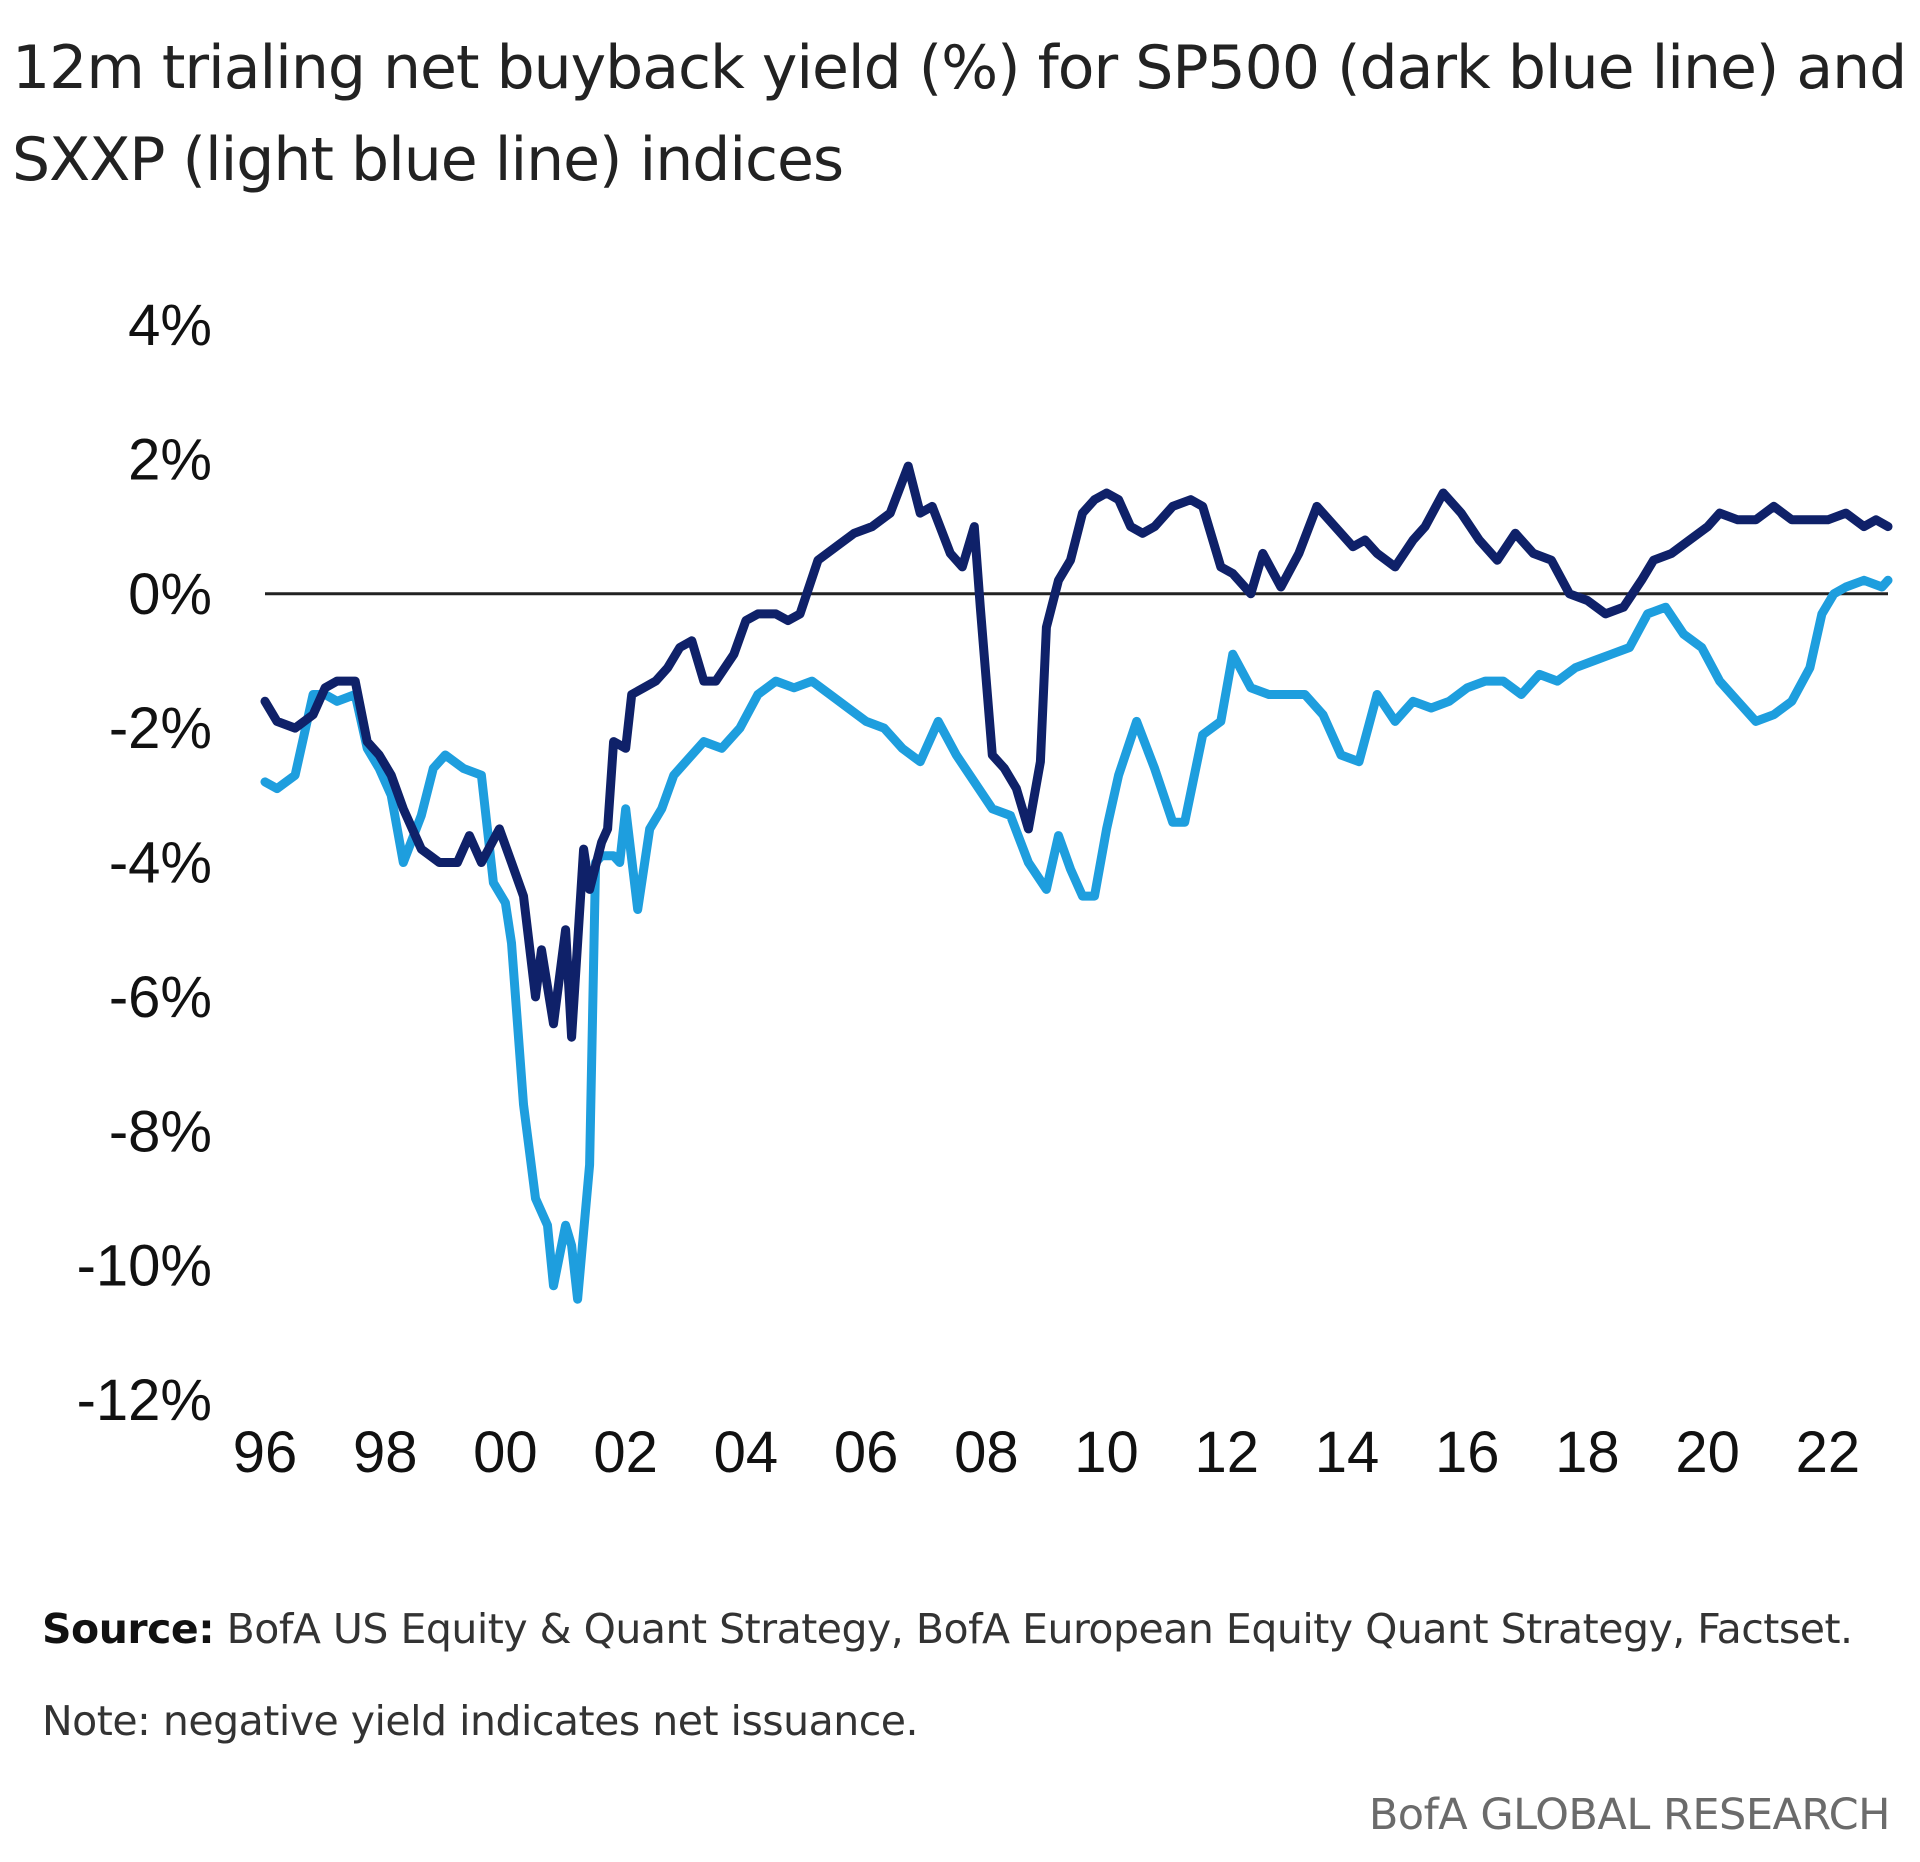 Image resolution: width=1920 pixels, height=1862 pixels. I want to click on x-tick-label: 98, so click(385, 1452).